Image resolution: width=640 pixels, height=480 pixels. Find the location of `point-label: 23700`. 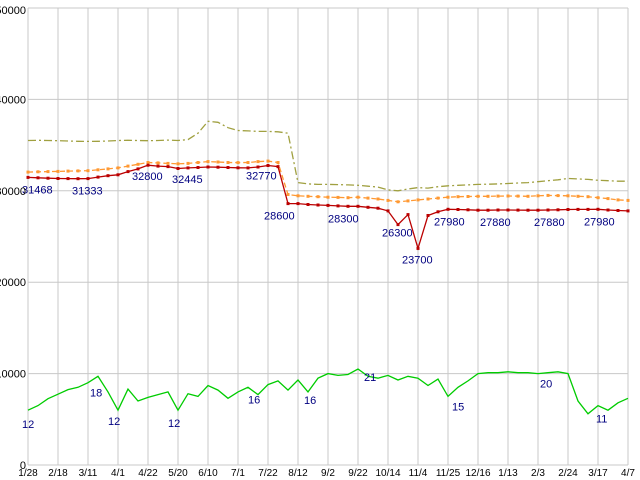

point-label: 23700 is located at coordinates (417, 260).